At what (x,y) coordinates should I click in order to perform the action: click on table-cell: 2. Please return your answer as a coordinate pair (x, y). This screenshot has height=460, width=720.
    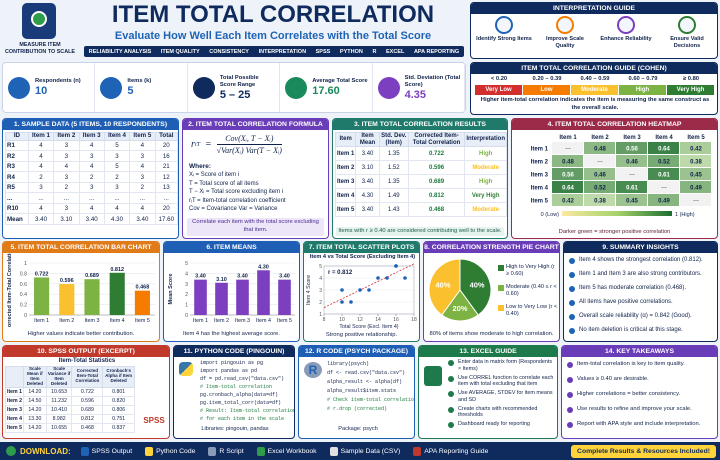
    Looking at the image, I should click on (66, 187).